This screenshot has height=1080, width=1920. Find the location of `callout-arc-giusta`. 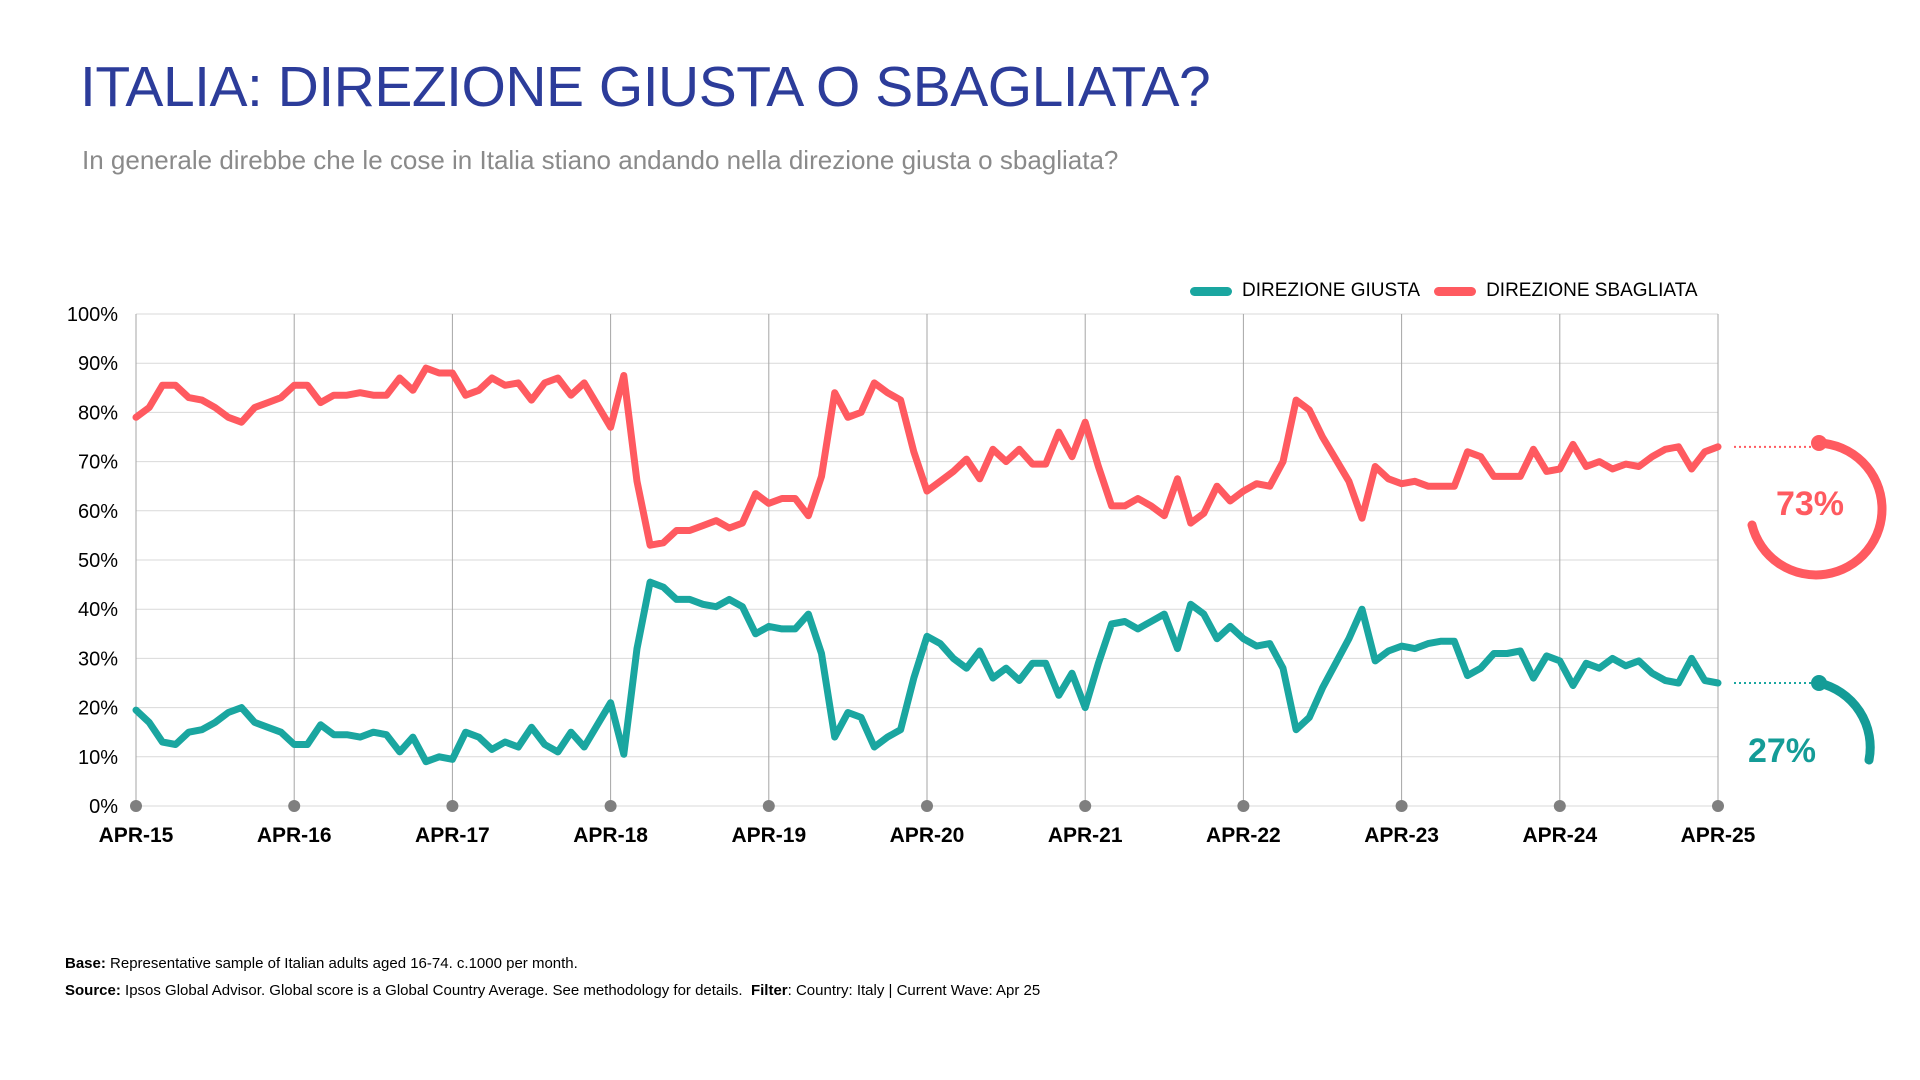

callout-arc-giusta is located at coordinates (1844, 721).